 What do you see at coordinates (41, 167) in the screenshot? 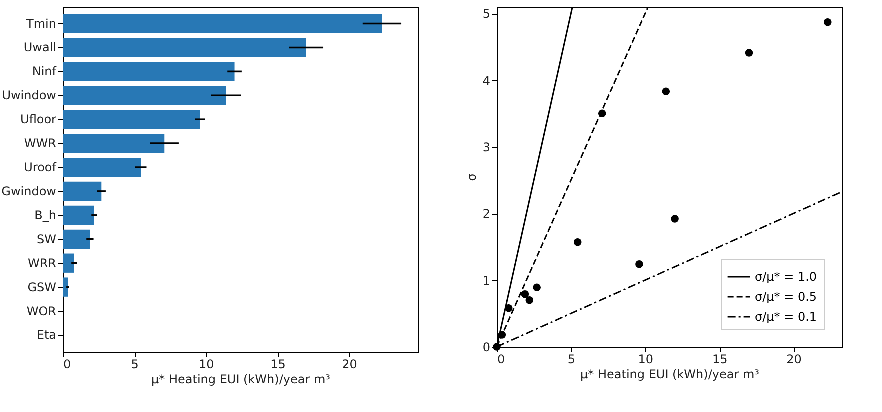
I see `y-tick-label: Uroof` at bounding box center [41, 167].